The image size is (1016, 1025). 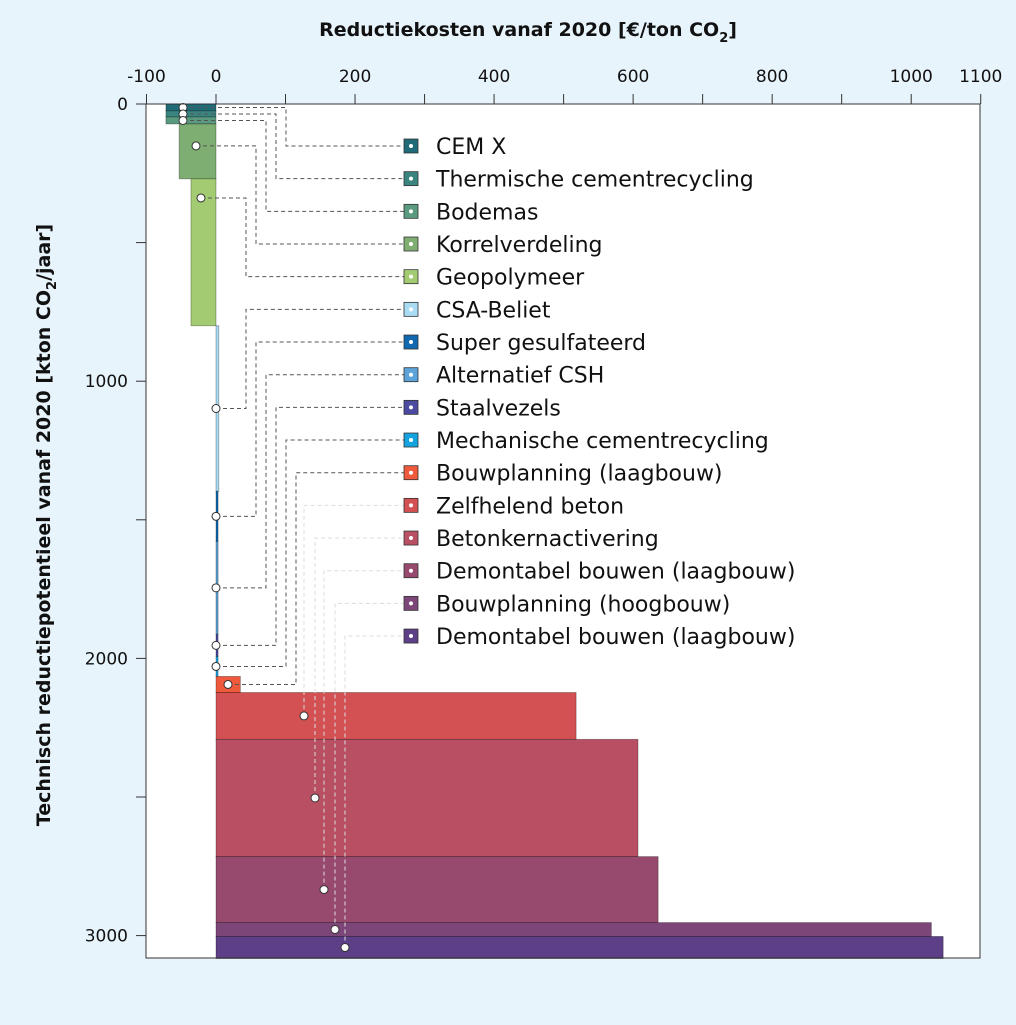 I want to click on x-axis-title: Reductiekosten vanaf 2020 [€/ton CO2], so click(x=528, y=32).